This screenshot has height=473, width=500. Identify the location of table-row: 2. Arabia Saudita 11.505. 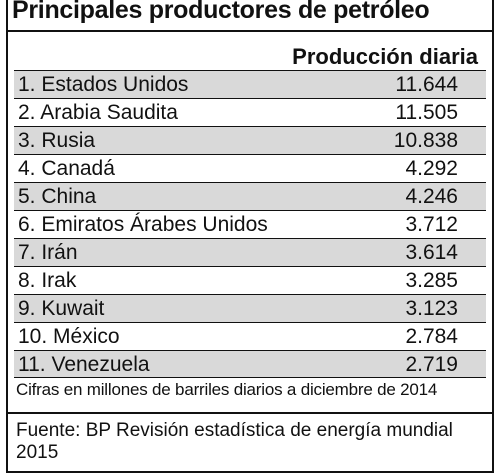
(250, 112).